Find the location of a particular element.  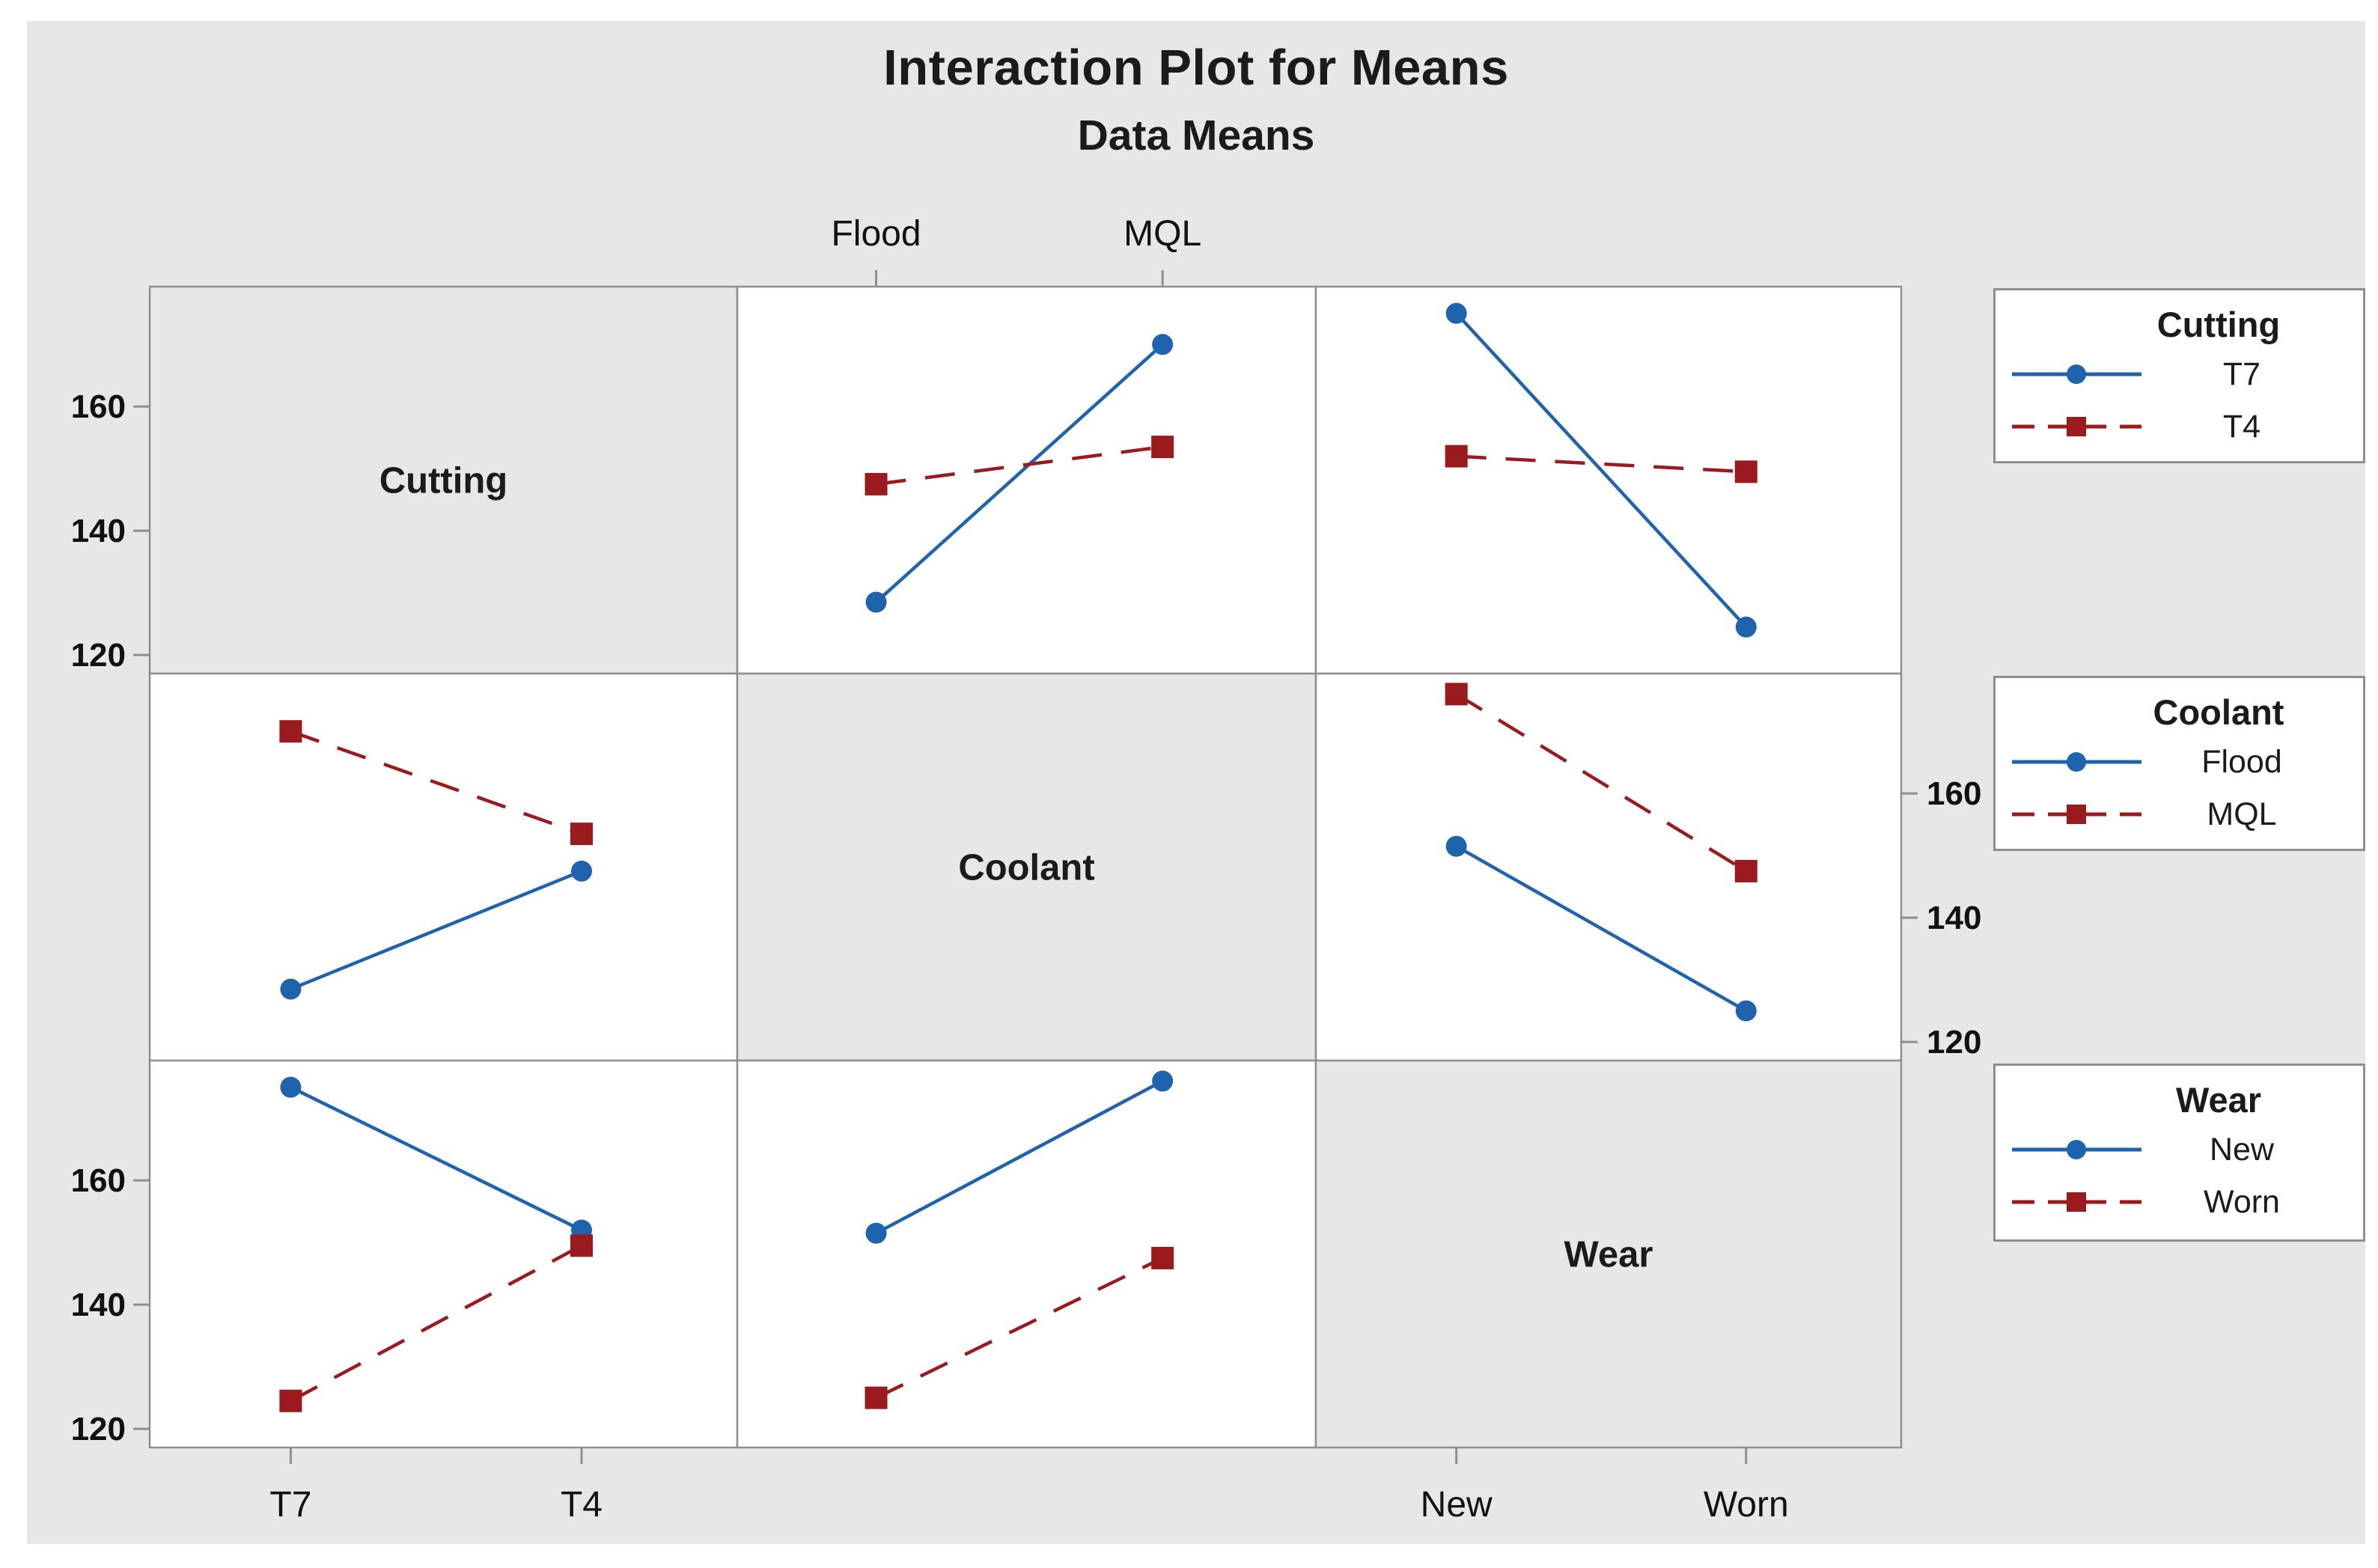

legend-title-wear: Wear is located at coordinates (2218, 1100).